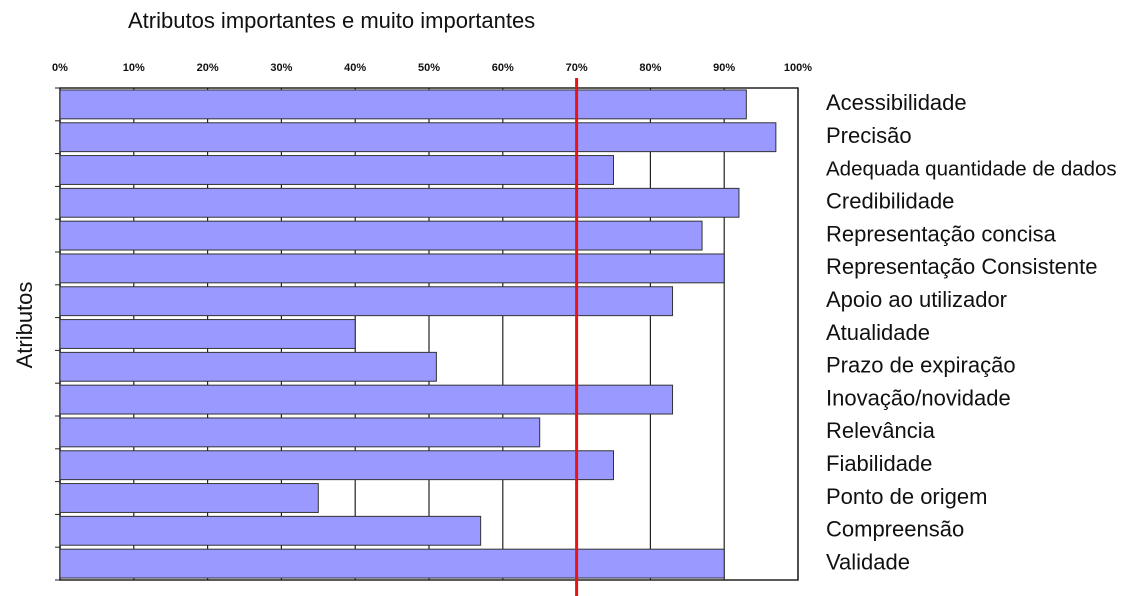 The image size is (1134, 596). Describe the element at coordinates (916, 299) in the screenshot. I see `category-label: Apoio ao utilizador` at that location.